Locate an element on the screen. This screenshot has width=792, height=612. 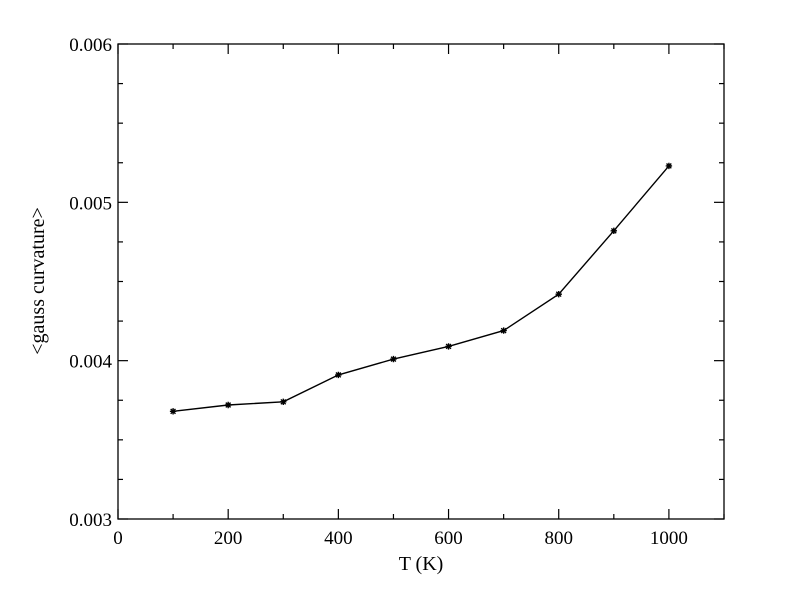
x-tick-label: 600 is located at coordinates (448, 538).